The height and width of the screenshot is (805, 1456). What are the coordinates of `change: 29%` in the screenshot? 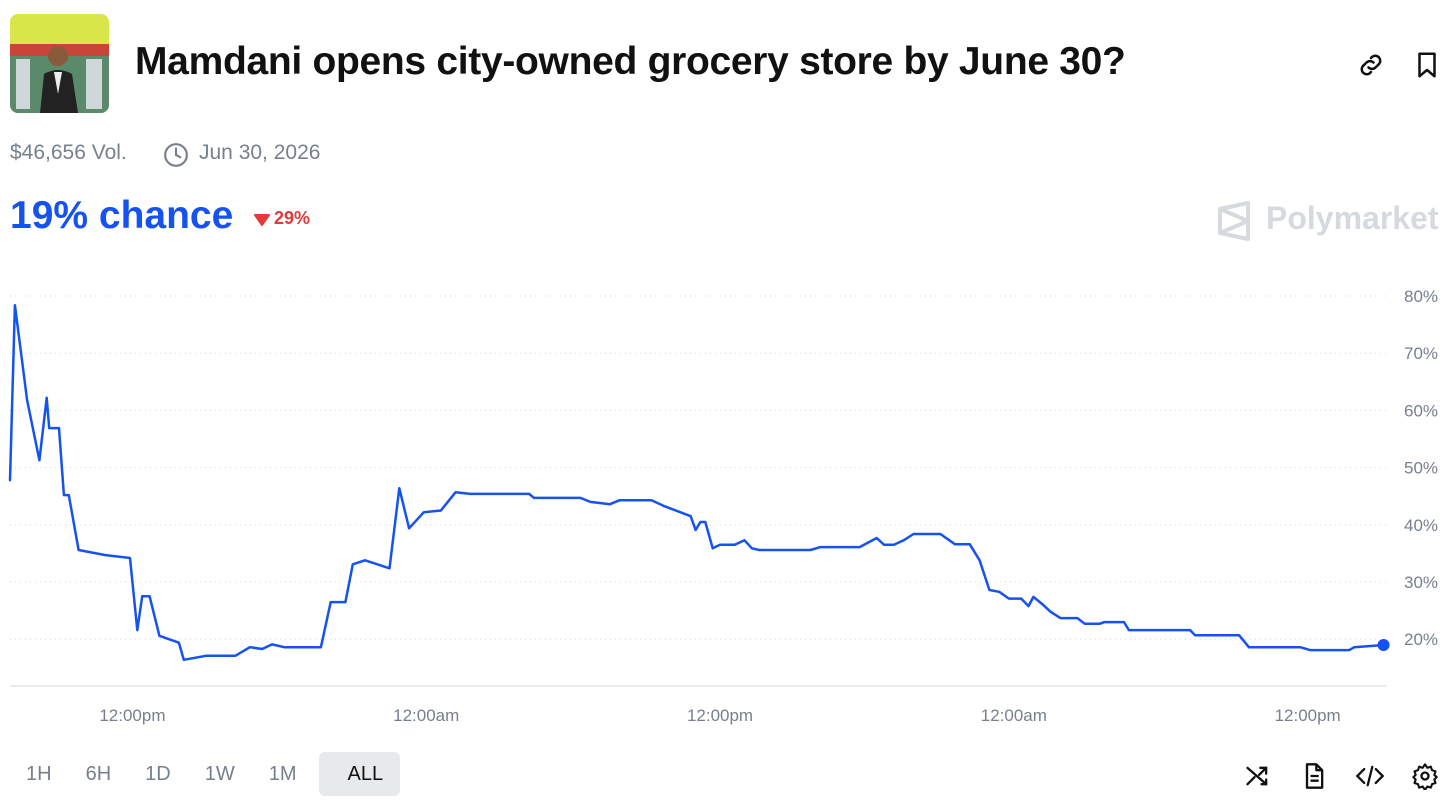 It's located at (292, 218).